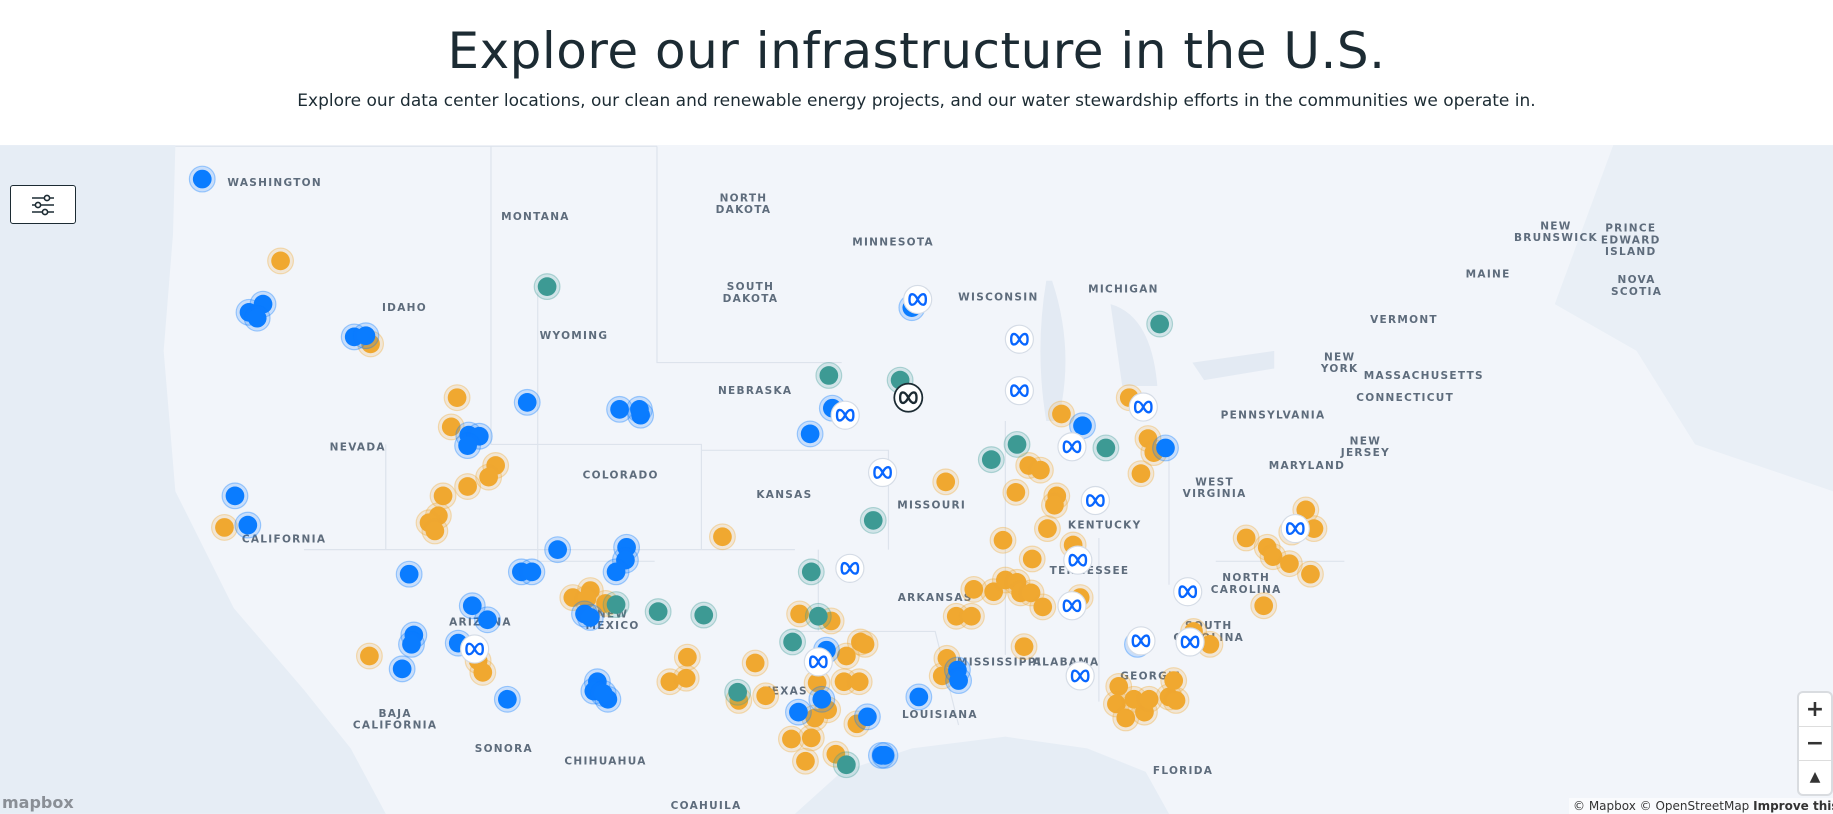  I want to click on zoom-in: +, so click(1815, 710).